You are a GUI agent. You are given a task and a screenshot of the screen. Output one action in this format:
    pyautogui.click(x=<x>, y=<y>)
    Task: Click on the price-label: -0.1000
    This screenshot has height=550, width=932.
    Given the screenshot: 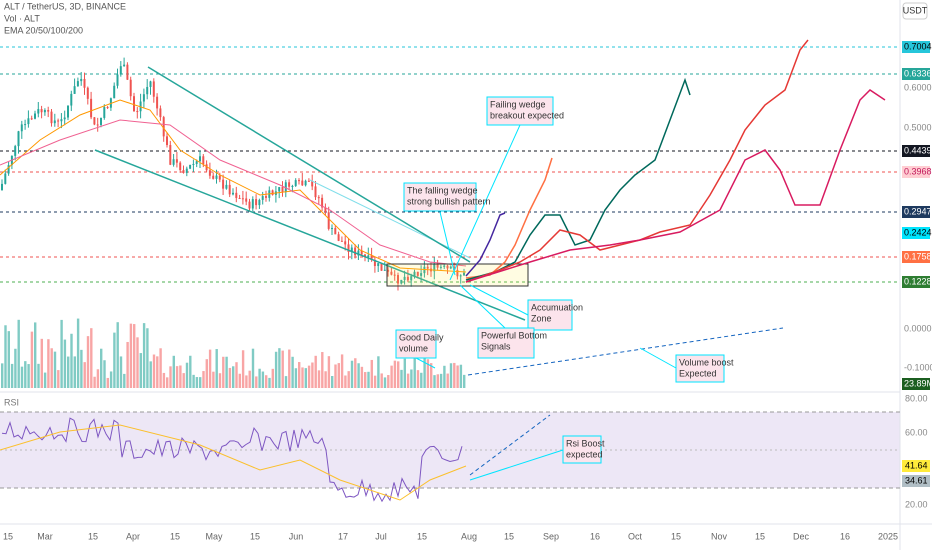 What is the action you would take?
    pyautogui.click(x=918, y=367)
    